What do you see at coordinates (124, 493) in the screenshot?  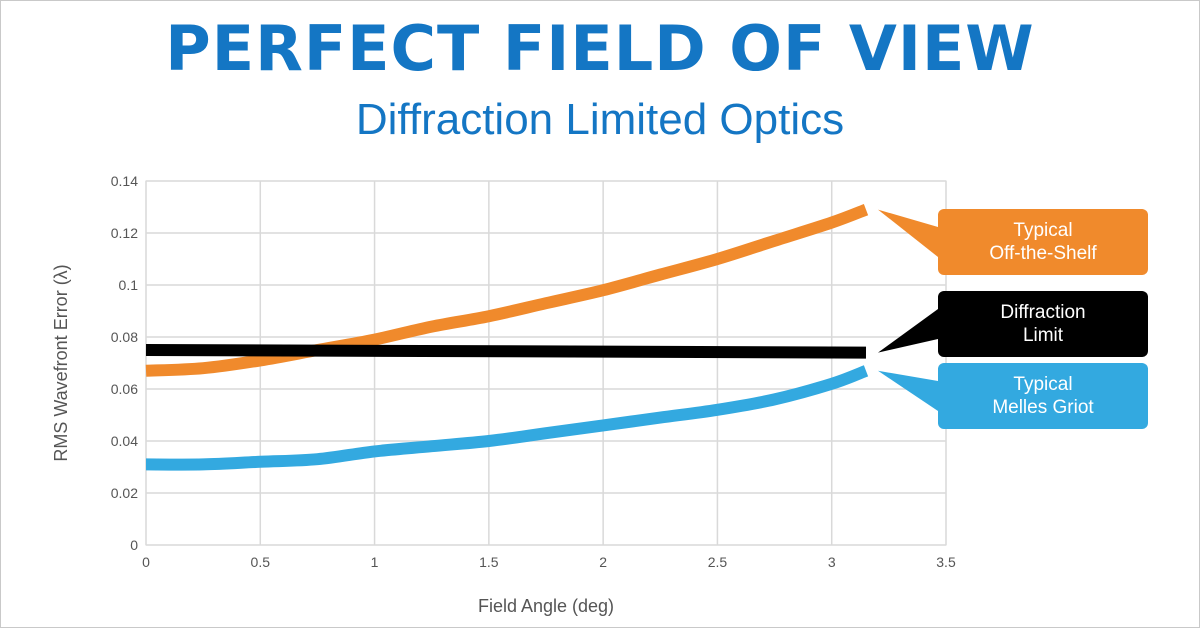 I see `y-tick-label: 0.02` at bounding box center [124, 493].